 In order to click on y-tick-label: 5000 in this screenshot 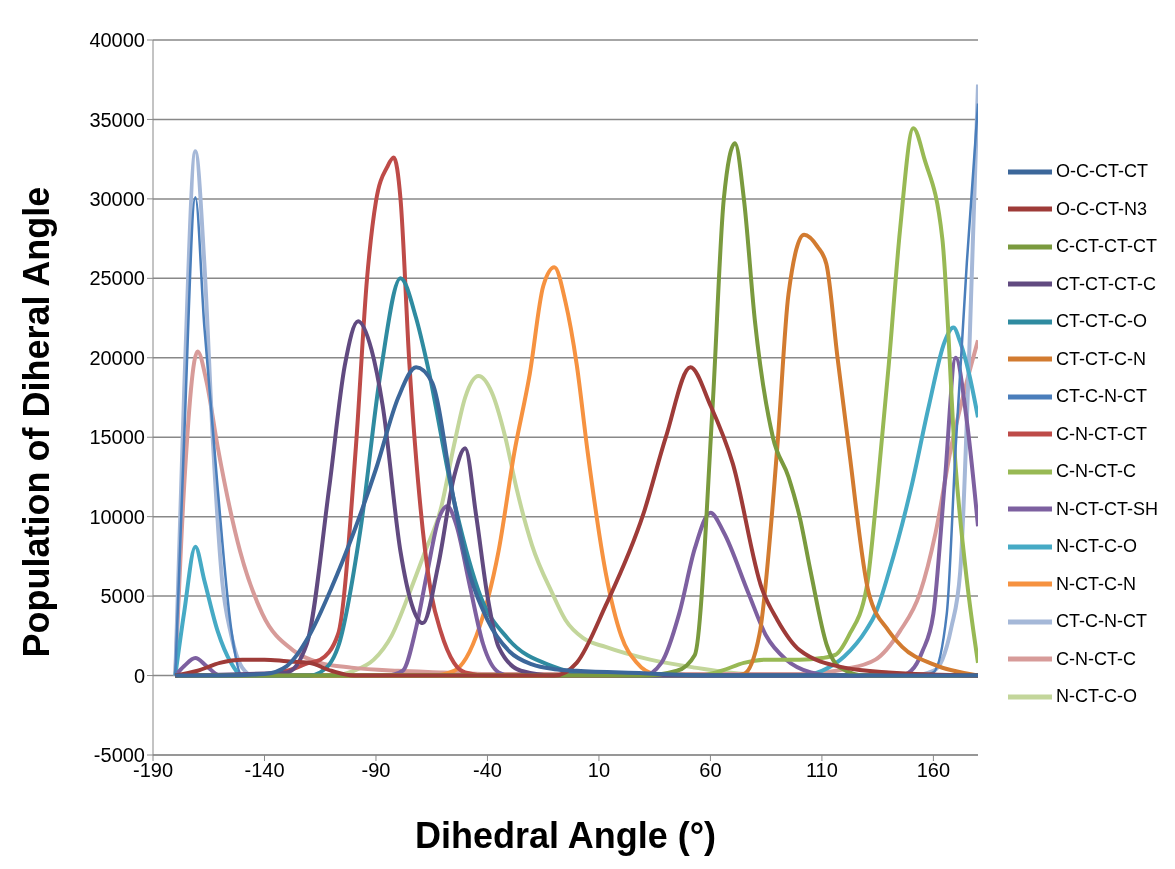, I will do `click(122, 596)`.